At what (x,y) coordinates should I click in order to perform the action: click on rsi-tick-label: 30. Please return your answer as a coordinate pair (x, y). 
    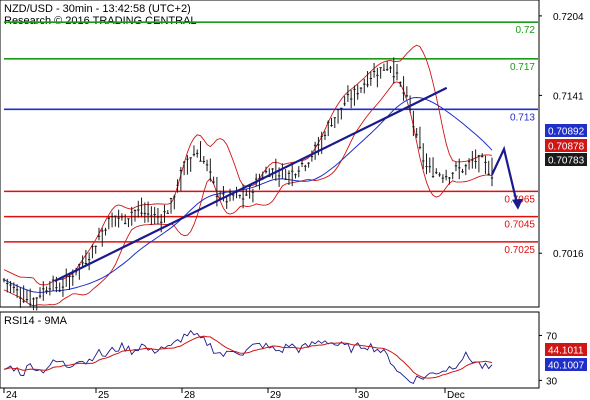
    Looking at the image, I should click on (552, 381).